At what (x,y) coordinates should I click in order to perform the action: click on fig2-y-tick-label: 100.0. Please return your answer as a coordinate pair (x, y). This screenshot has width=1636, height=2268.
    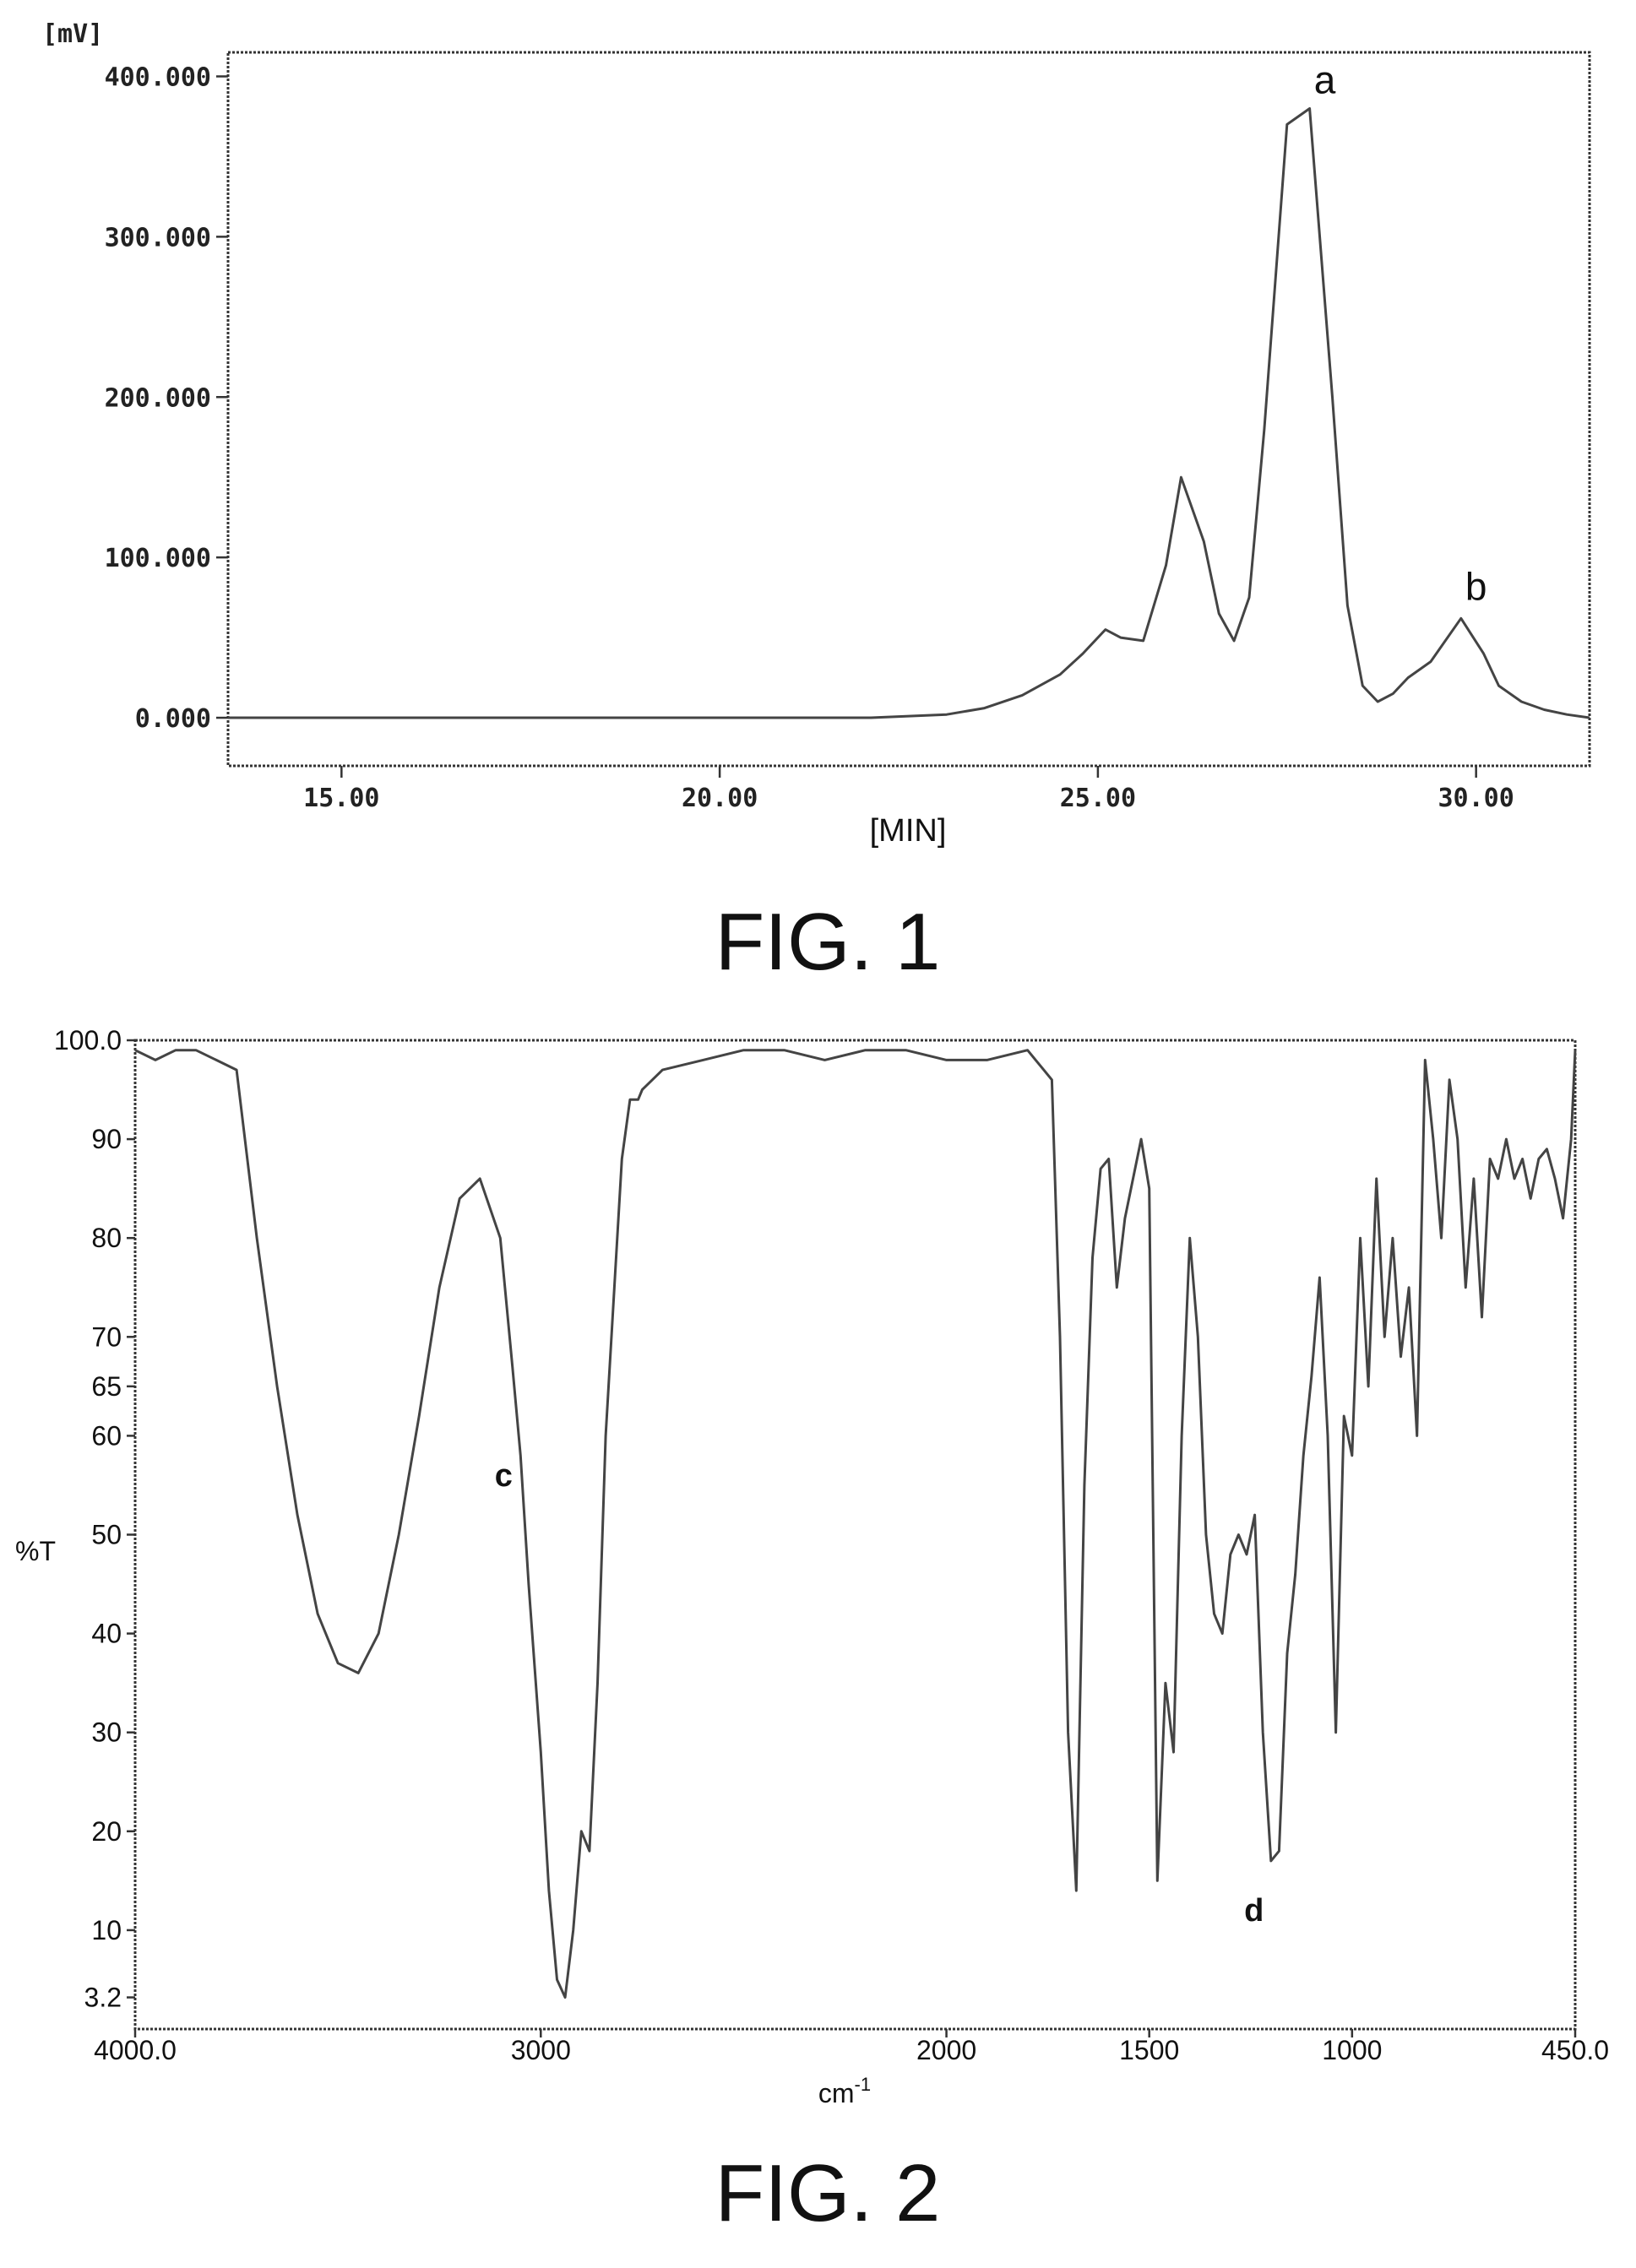
    Looking at the image, I should click on (88, 1040).